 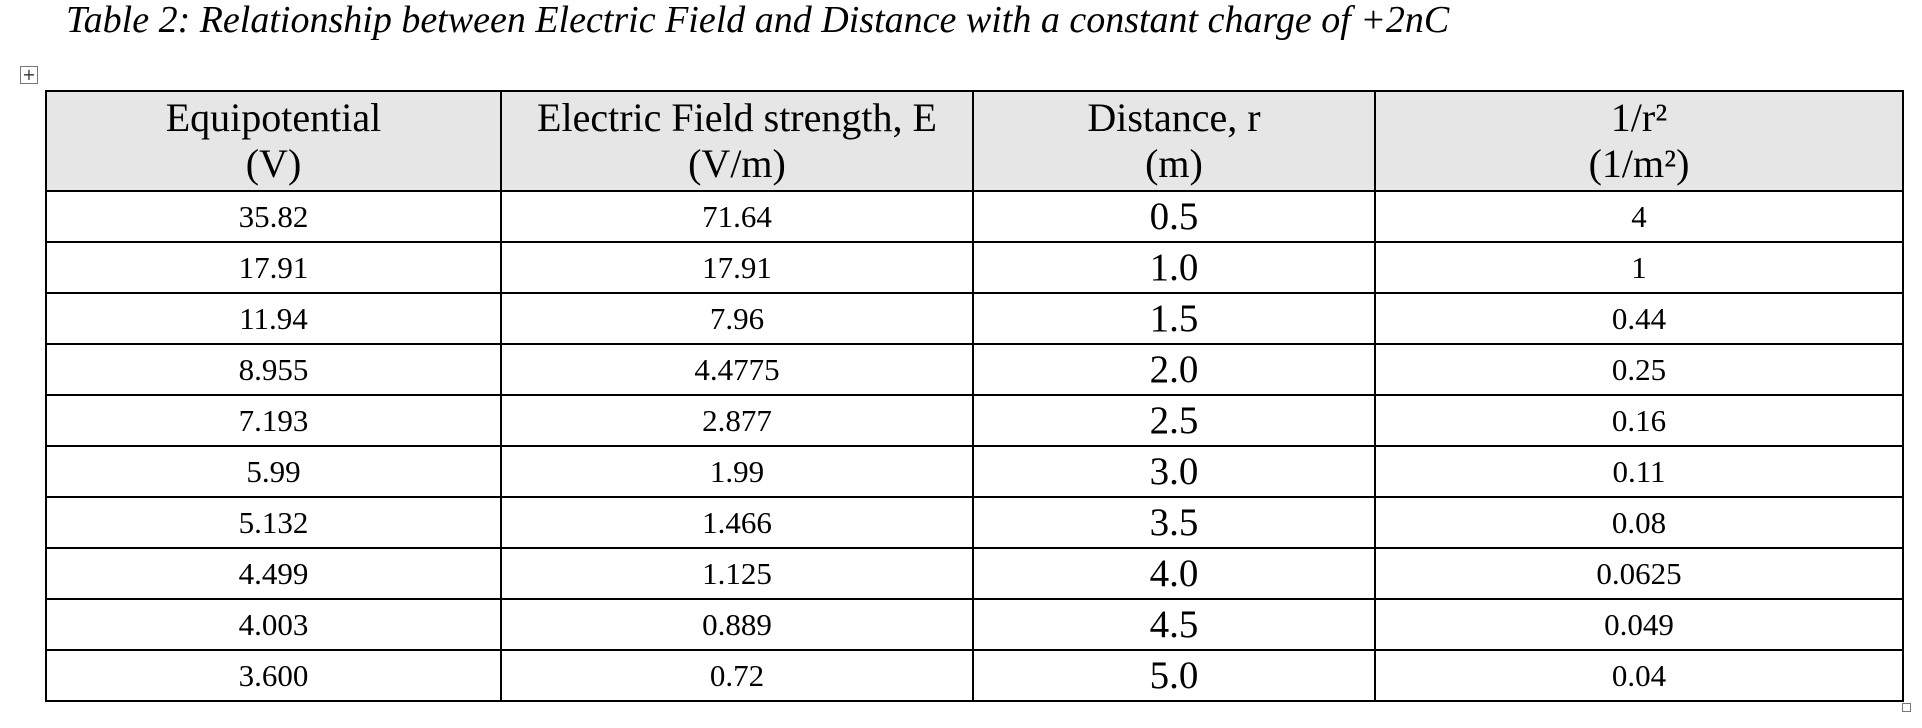 What do you see at coordinates (737, 573) in the screenshot?
I see `table-cell: 1.125` at bounding box center [737, 573].